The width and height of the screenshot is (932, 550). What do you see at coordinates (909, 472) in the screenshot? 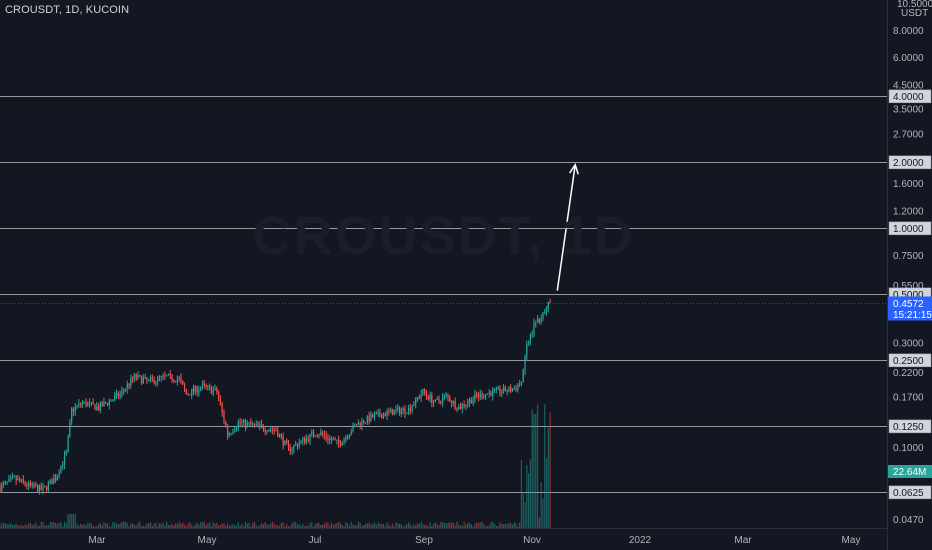
I see `volume-badge-label: 22.64M` at bounding box center [909, 472].